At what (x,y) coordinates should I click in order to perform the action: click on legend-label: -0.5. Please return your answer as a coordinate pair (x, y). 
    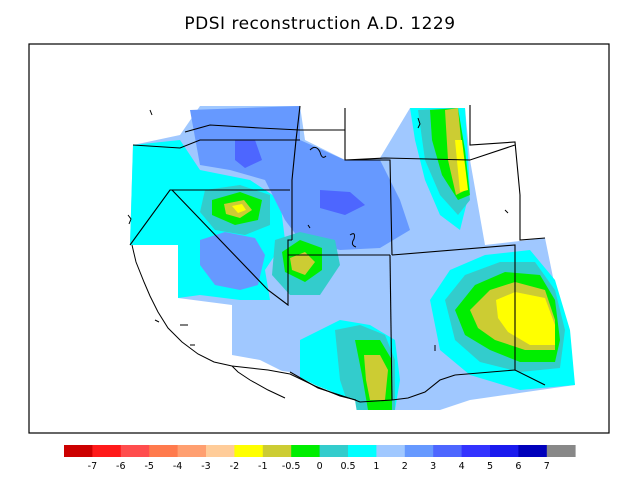
    Looking at the image, I should click on (291, 466).